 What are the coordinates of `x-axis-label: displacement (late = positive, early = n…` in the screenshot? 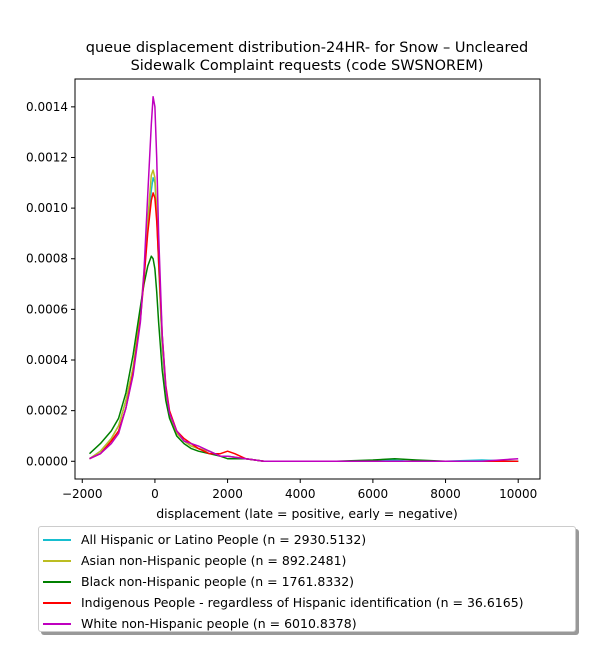 It's located at (307, 513).